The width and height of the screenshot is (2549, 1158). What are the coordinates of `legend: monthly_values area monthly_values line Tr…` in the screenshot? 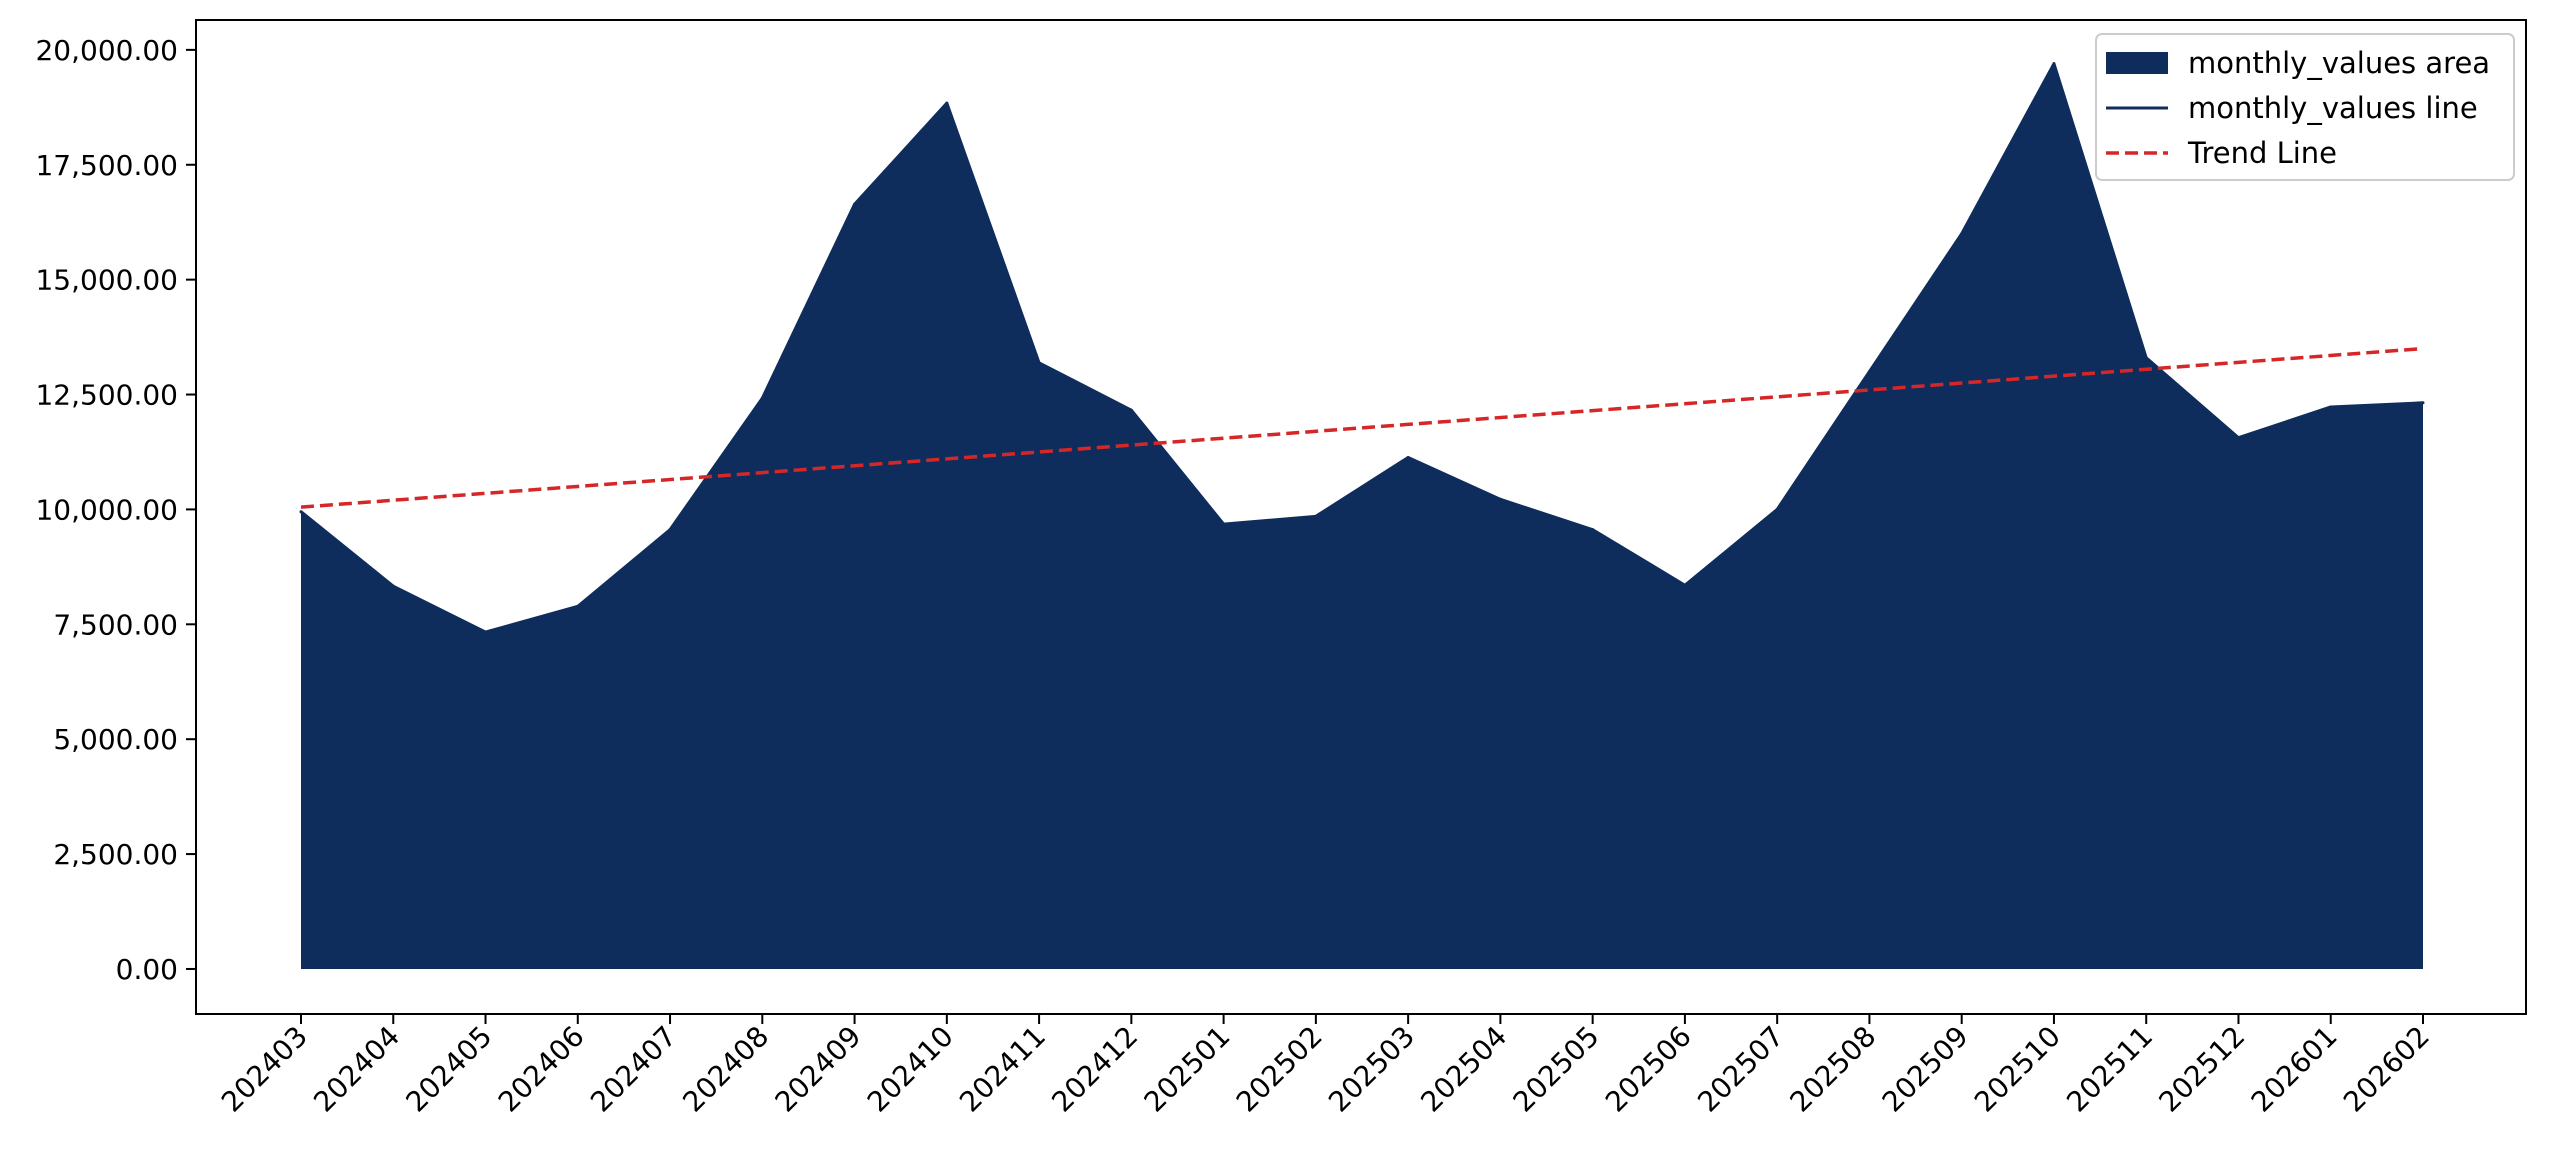 It's located at (2305, 107).